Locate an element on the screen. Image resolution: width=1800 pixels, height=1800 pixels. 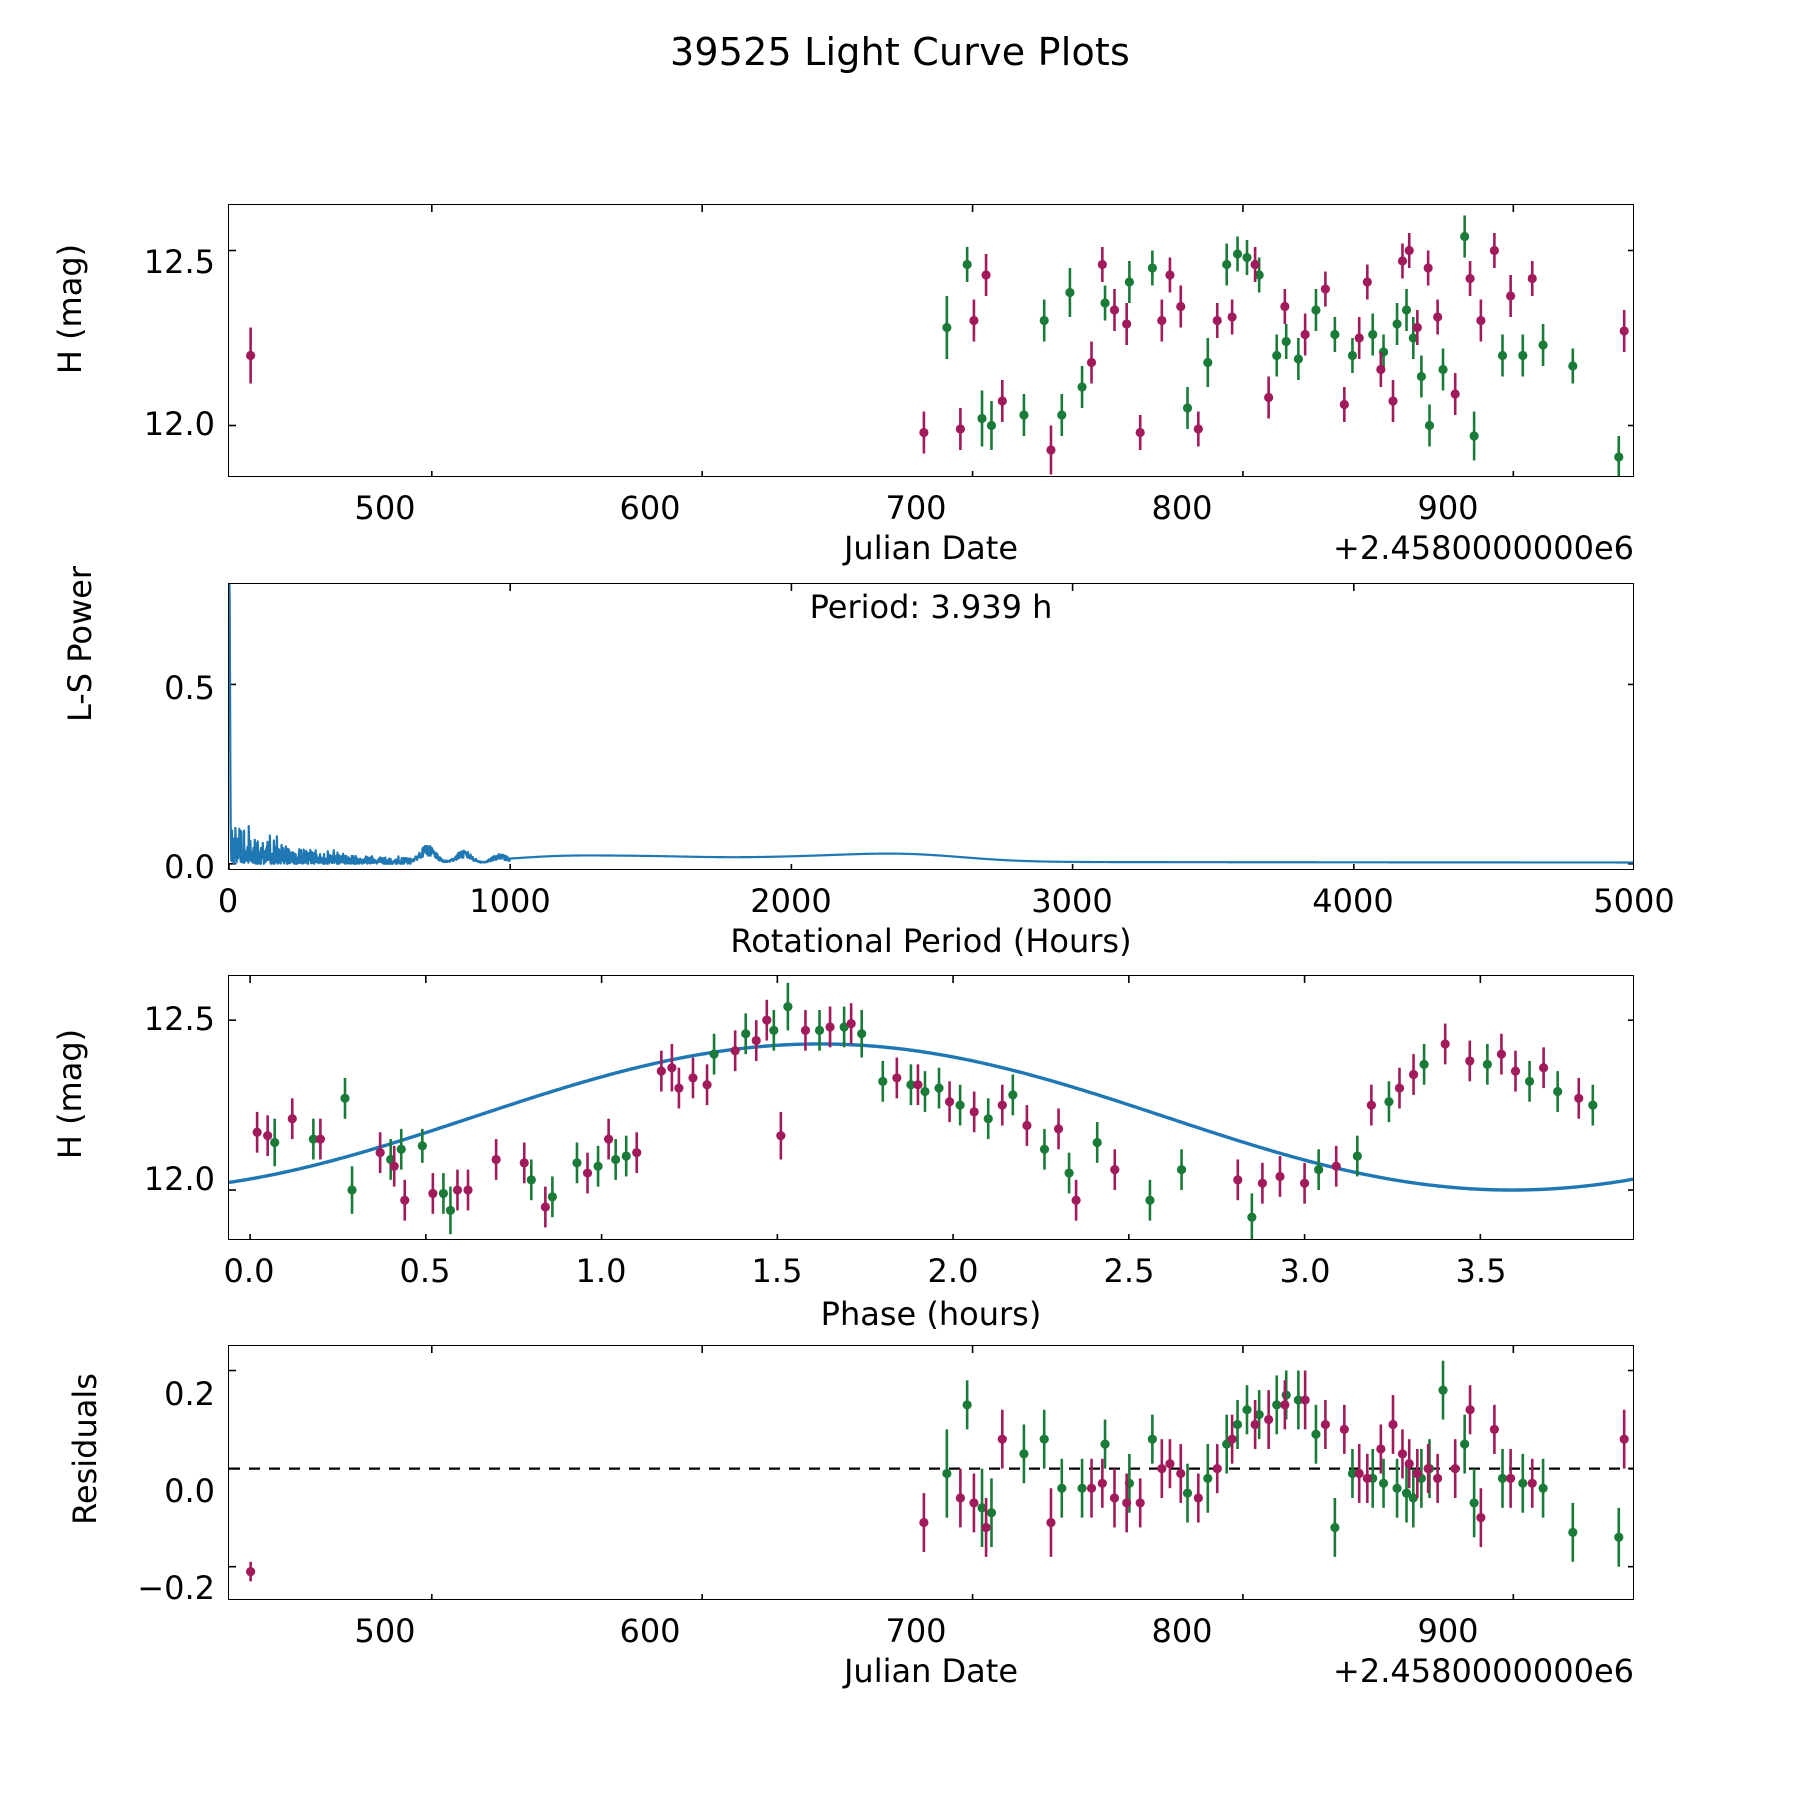
periodogram-plot-area is located at coordinates (931, 726).